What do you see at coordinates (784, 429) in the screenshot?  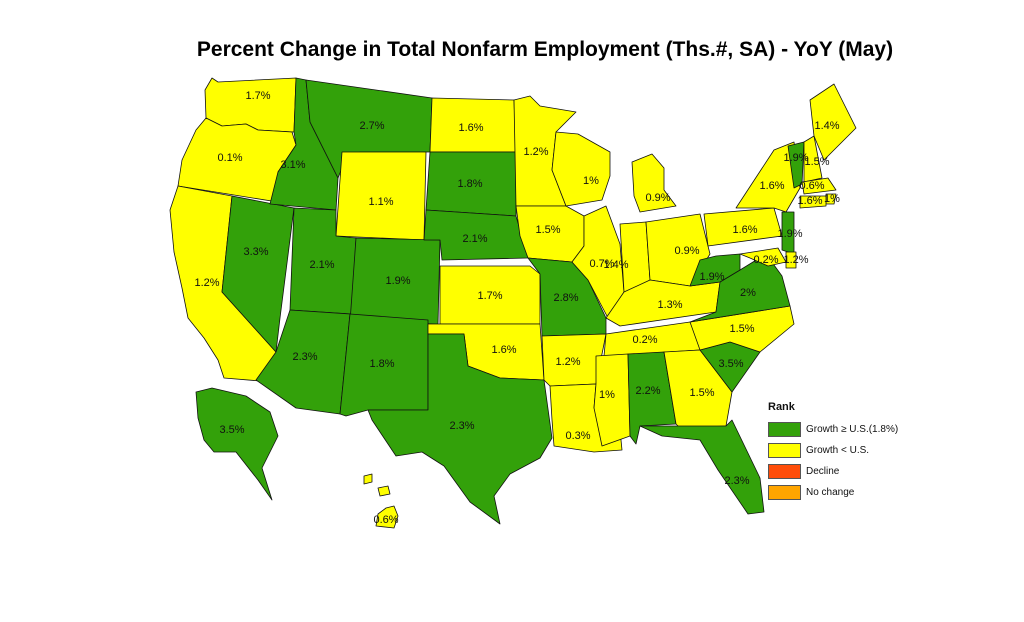 I see `legend-swatch-above` at bounding box center [784, 429].